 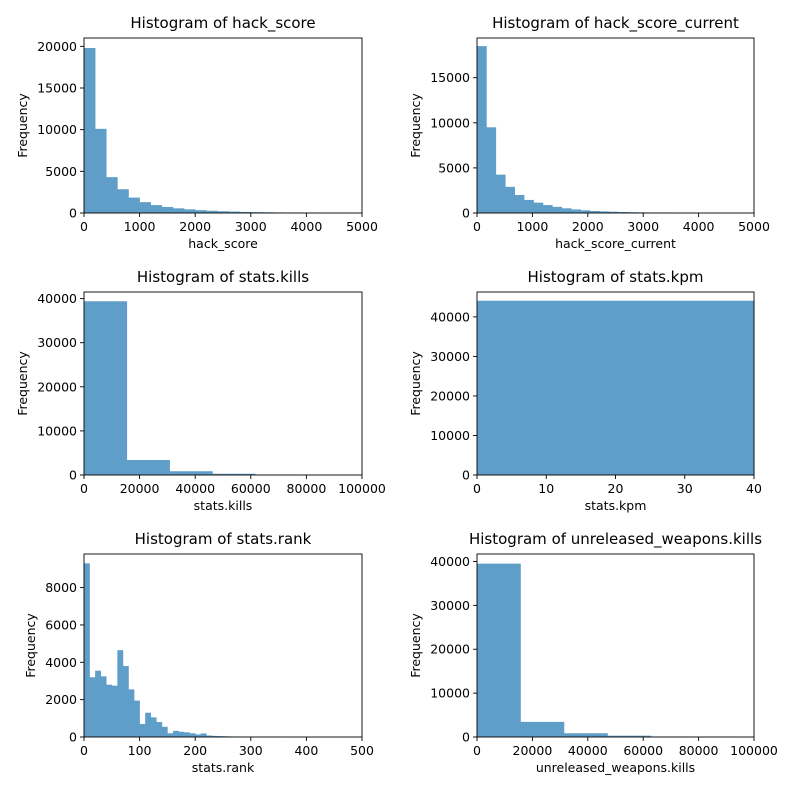 What do you see at coordinates (223, 539) in the screenshot?
I see `chart-title: Histogram of stats.rank` at bounding box center [223, 539].